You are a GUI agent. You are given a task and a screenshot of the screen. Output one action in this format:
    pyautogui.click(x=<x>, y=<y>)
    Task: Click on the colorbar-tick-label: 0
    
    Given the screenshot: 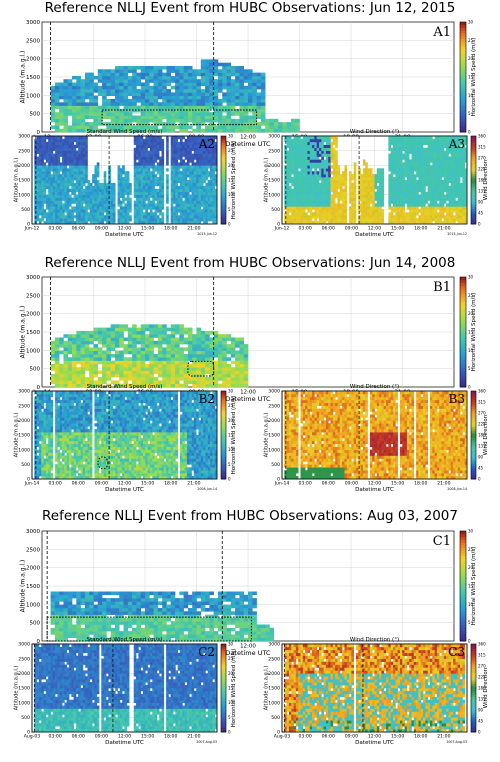 What is the action you would take?
    pyautogui.click(x=469, y=132)
    